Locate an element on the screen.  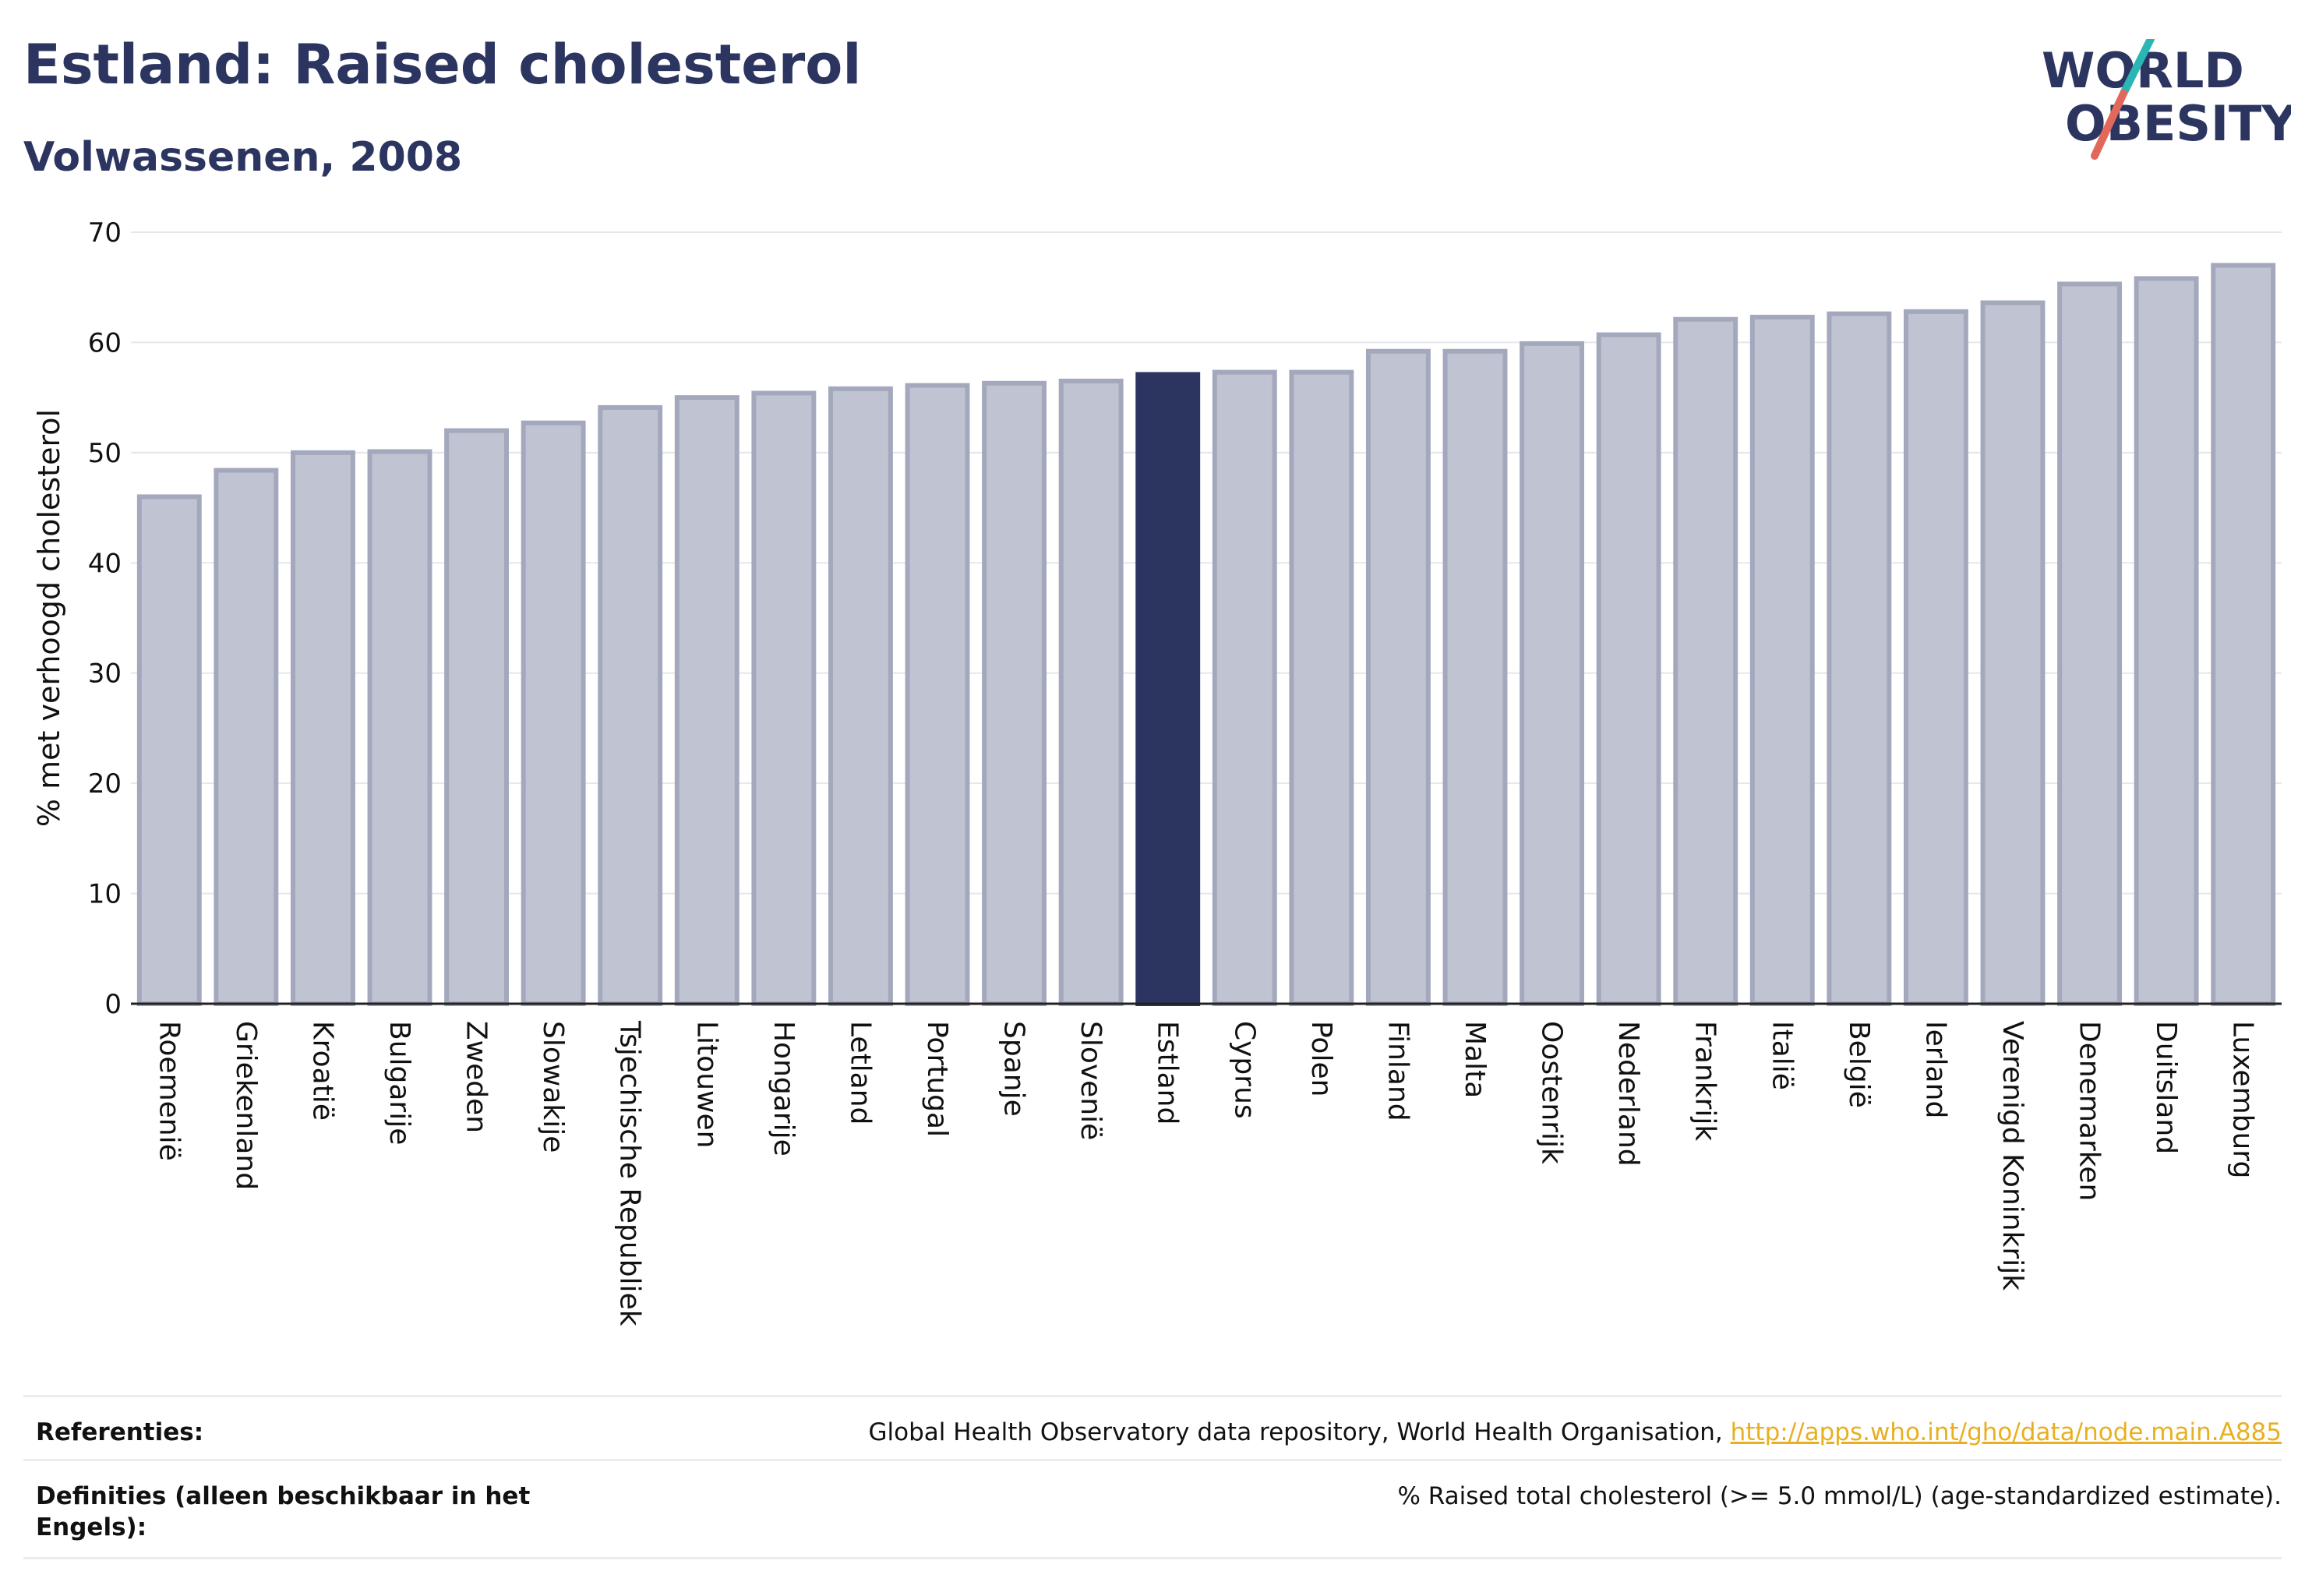
x-tick-label: Letland is located at coordinates (860, 1073).